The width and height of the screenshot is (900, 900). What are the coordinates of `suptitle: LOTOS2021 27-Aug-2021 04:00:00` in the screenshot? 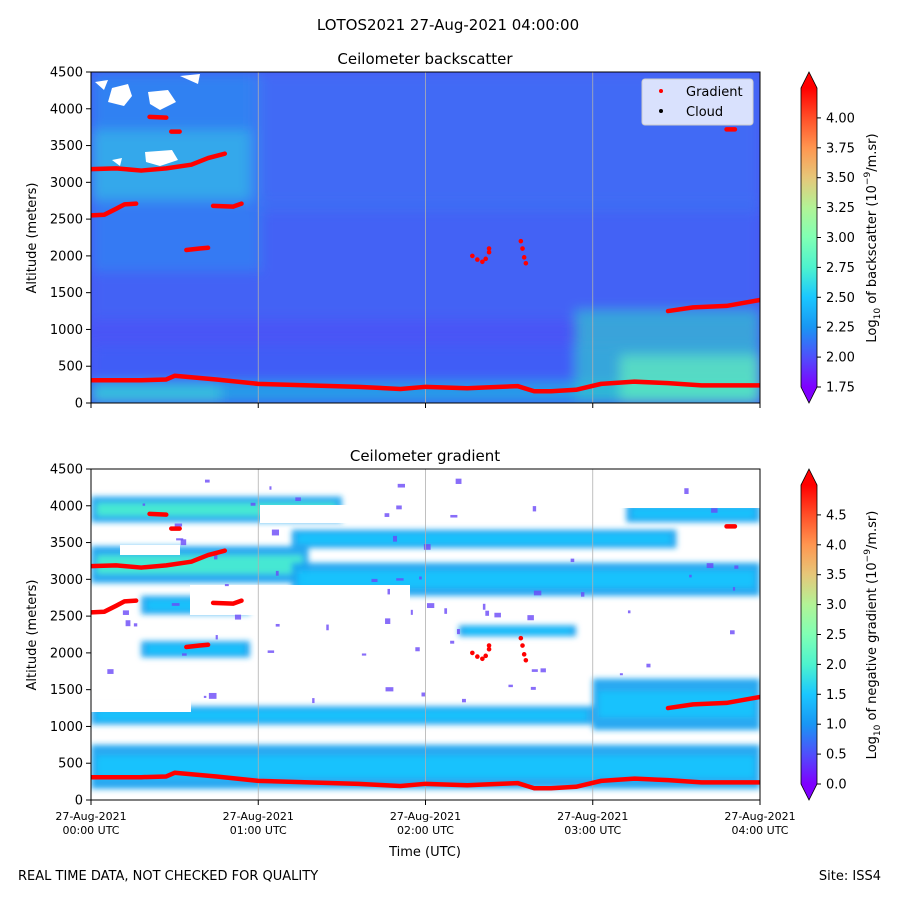 It's located at (448, 25).